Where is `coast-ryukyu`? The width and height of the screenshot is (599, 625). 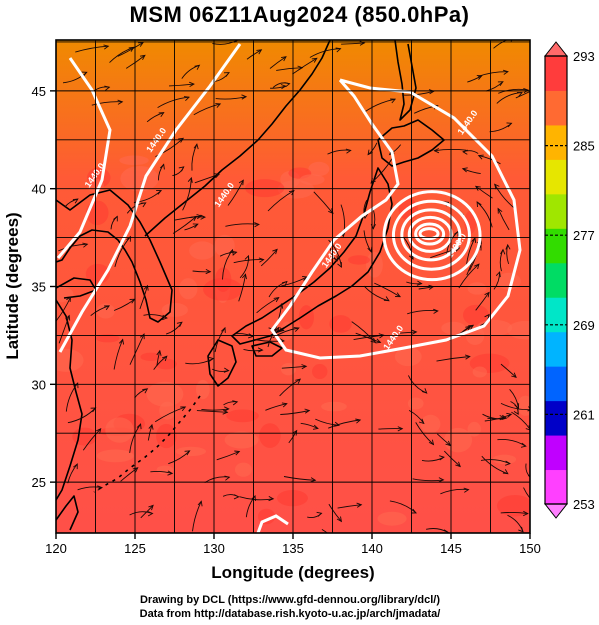 coast-ryukyu is located at coordinates (147, 444).